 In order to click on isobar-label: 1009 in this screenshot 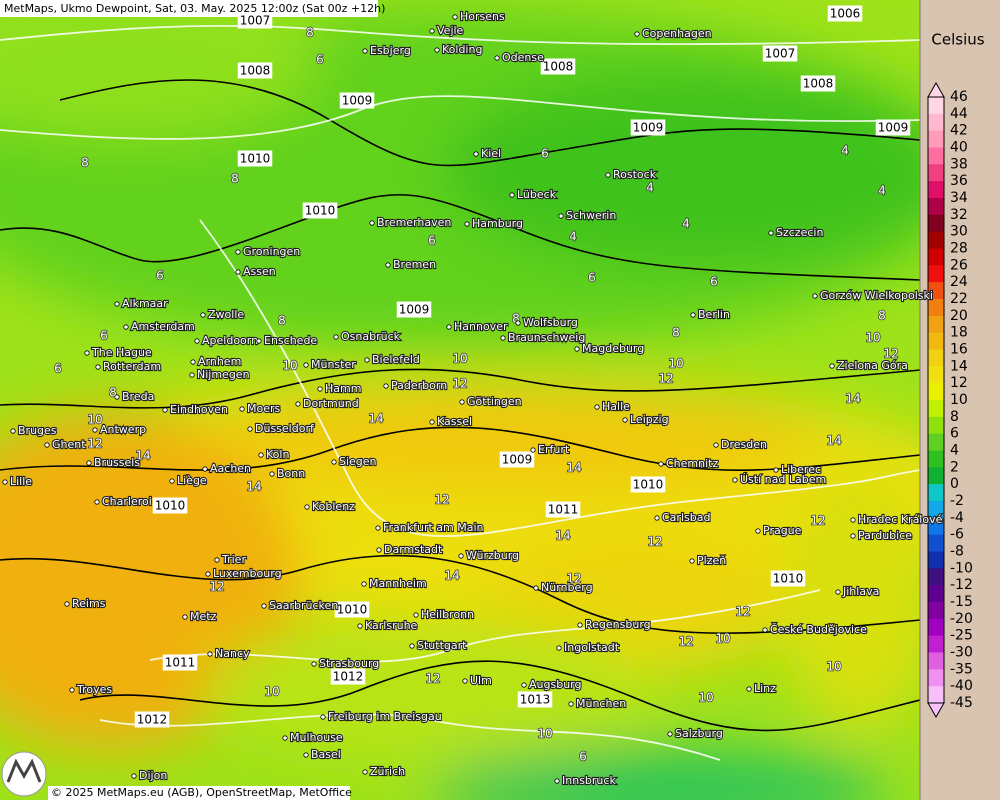, I will do `click(648, 128)`.